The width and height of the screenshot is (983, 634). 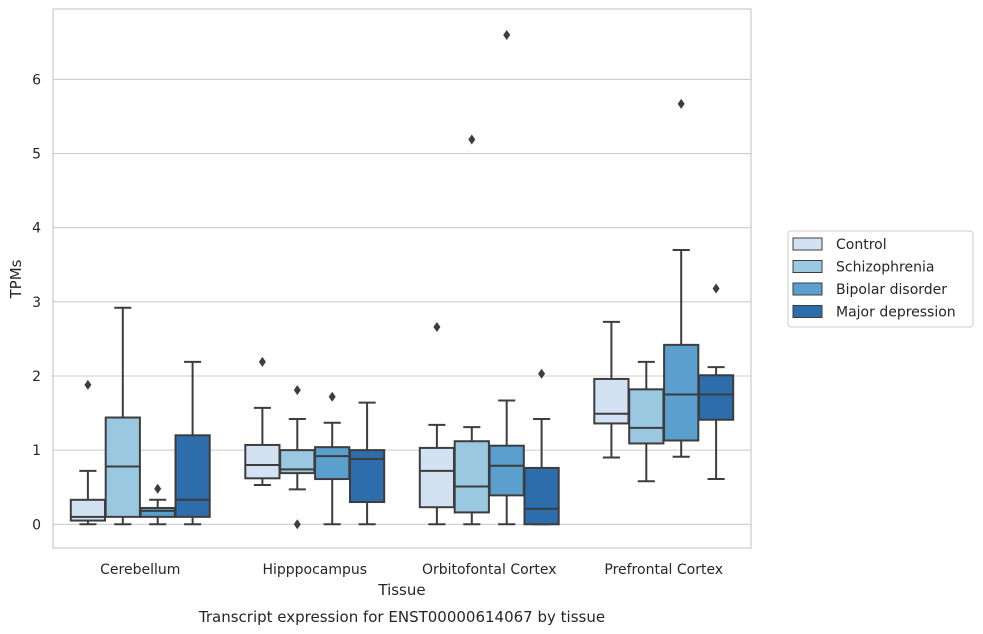 I want to click on x-tick-label: Prefrontal Cortex, so click(x=663, y=570).